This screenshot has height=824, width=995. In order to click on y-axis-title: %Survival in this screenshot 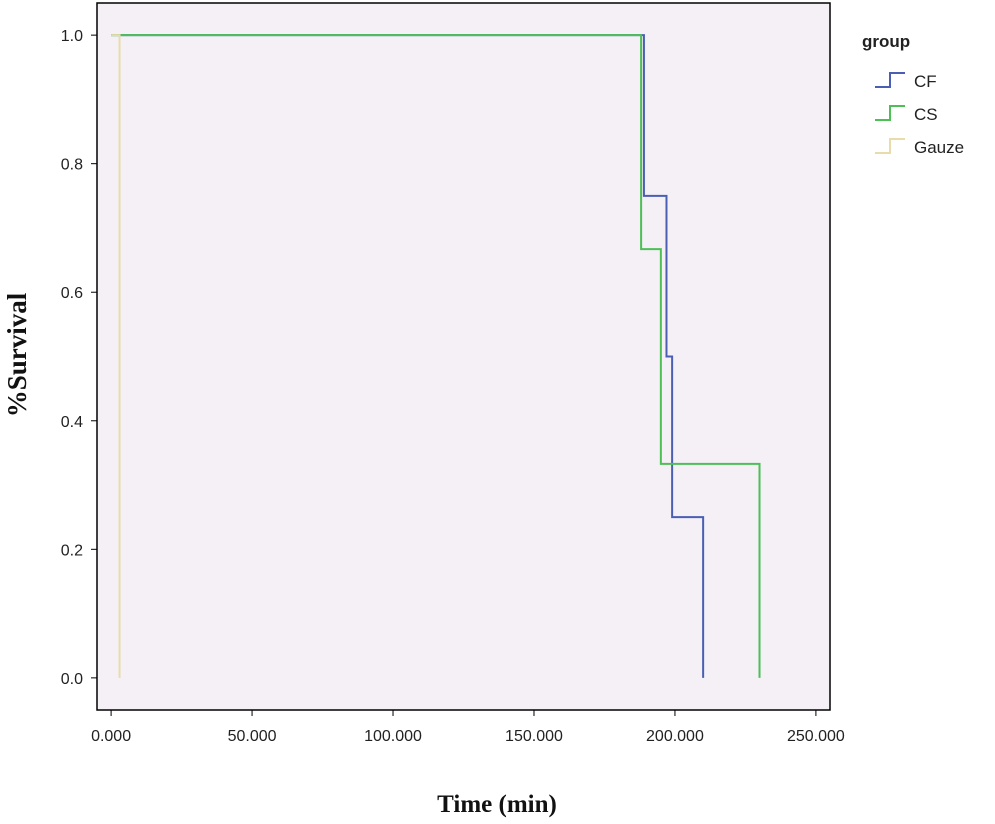, I will do `click(17, 354)`.